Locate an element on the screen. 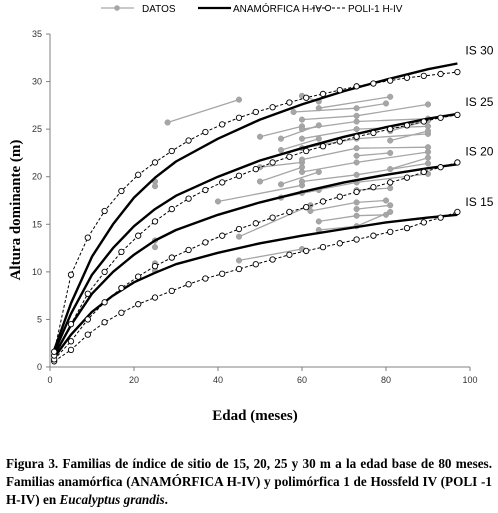 Image resolution: width=498 pixels, height=513 pixels. site-index-label-is-30: IS 30 is located at coordinates (479, 51).